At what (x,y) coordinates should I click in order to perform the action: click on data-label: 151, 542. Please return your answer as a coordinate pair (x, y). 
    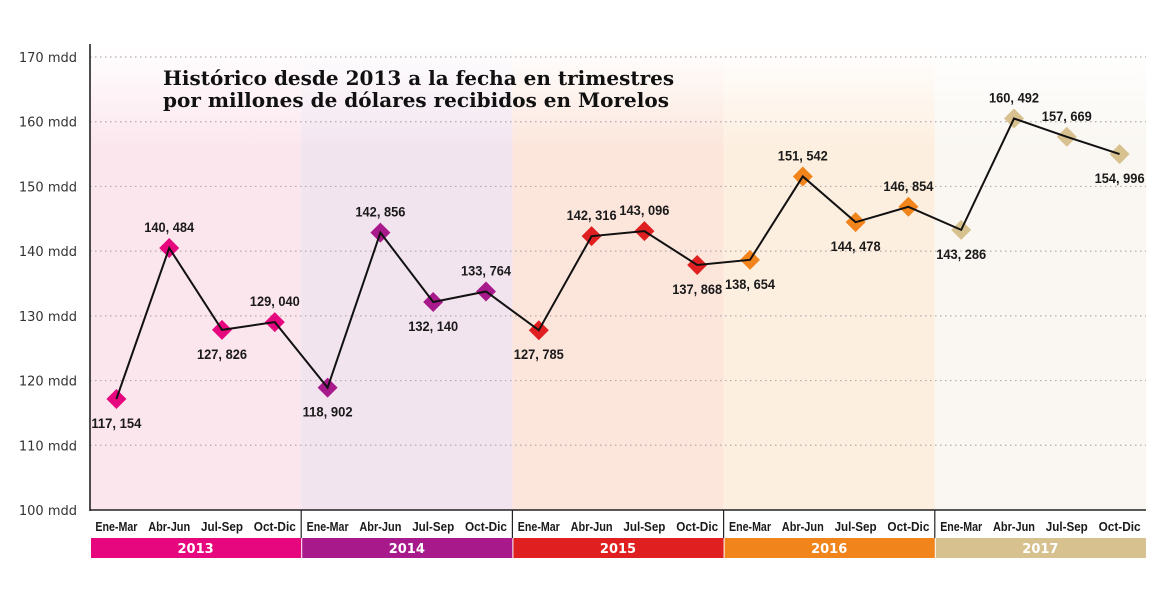
    Looking at the image, I should click on (803, 155).